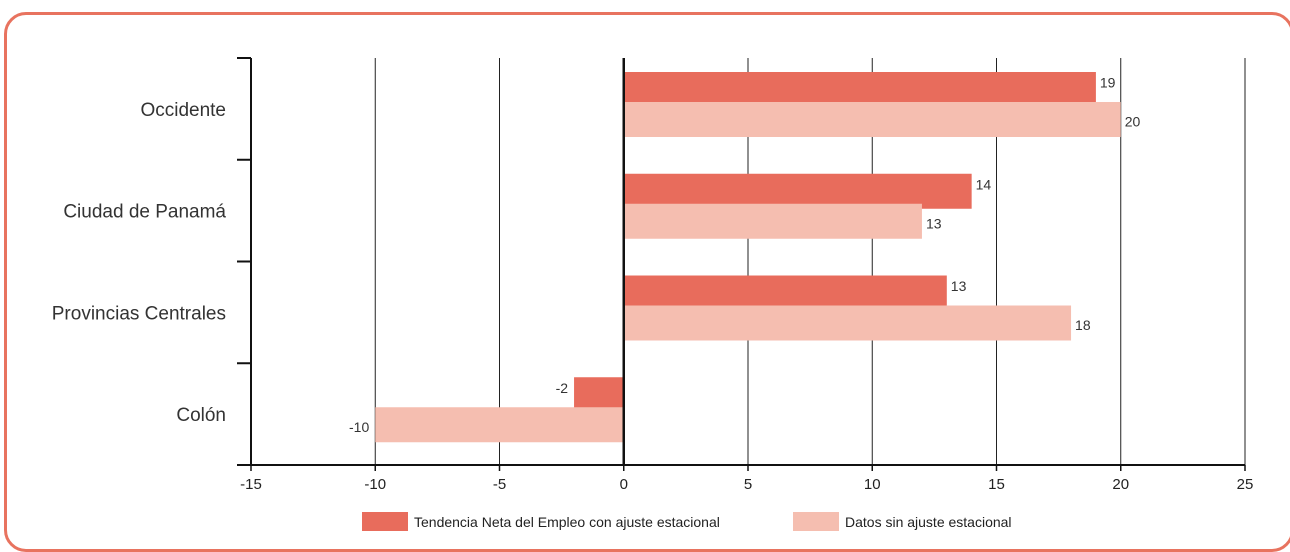 The image size is (1290, 552). What do you see at coordinates (499, 425) in the screenshot?
I see `bar-s1-c3` at bounding box center [499, 425].